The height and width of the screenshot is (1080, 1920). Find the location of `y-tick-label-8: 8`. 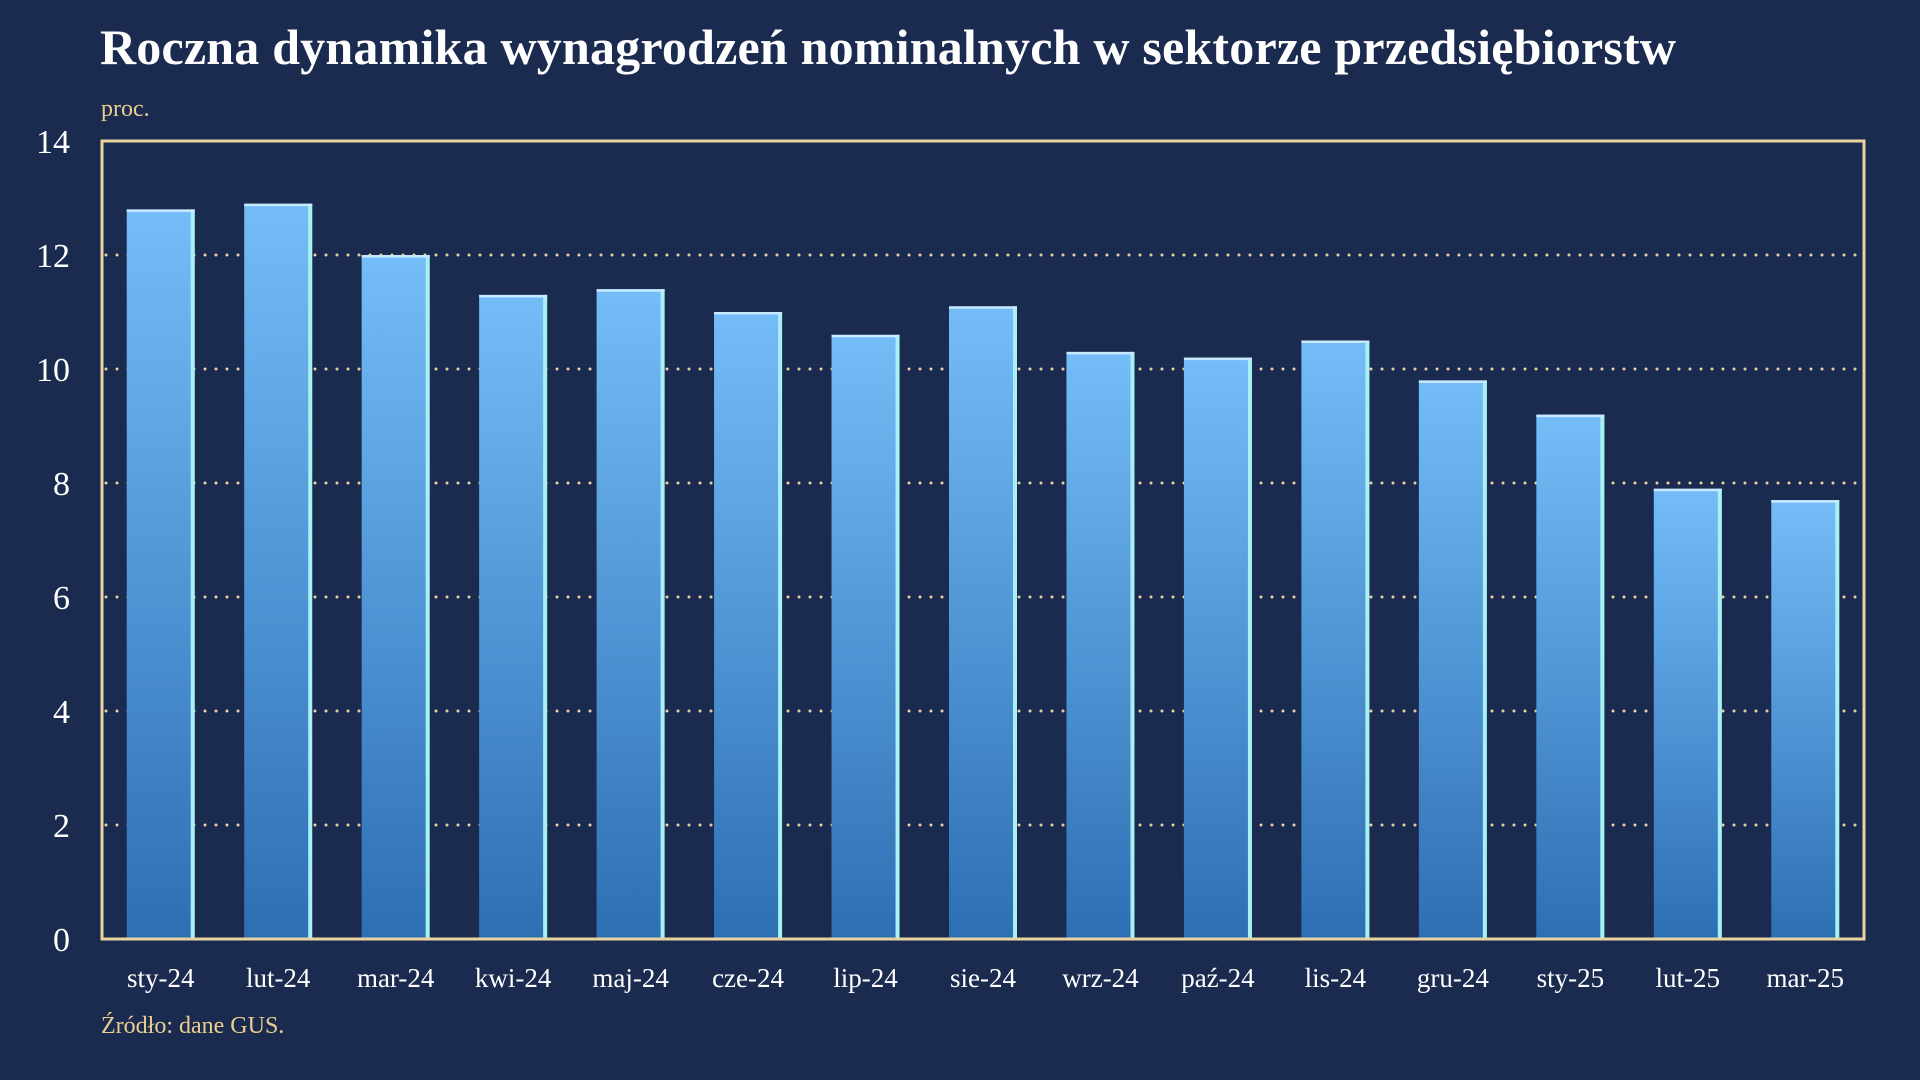

y-tick-label-8: 8 is located at coordinates (61, 484).